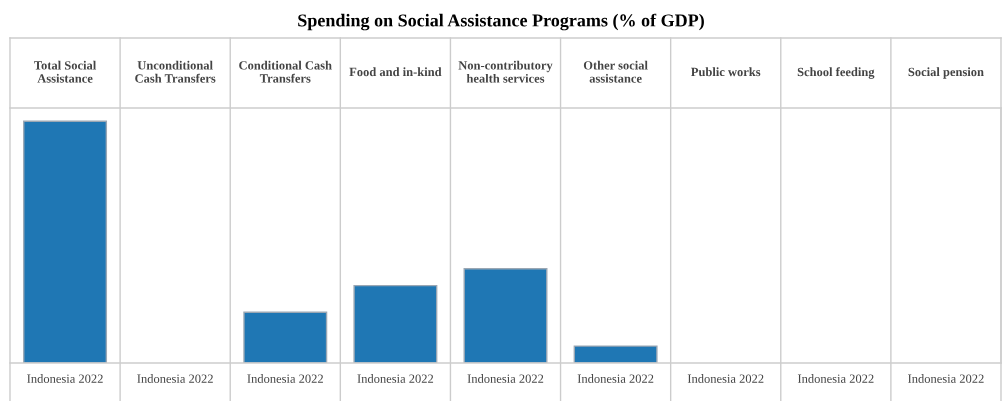 This screenshot has height=401, width=1002. What do you see at coordinates (505, 71) in the screenshot?
I see `x-tick-label: Non-contributory health services` at bounding box center [505, 71].